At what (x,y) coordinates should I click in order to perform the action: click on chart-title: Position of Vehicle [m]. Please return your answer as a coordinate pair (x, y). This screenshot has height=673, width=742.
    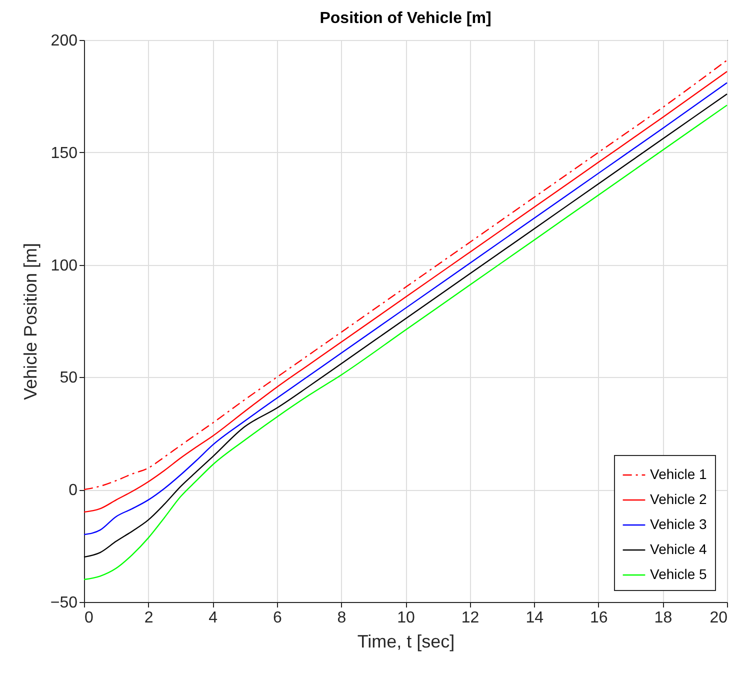
    Looking at the image, I should click on (406, 18).